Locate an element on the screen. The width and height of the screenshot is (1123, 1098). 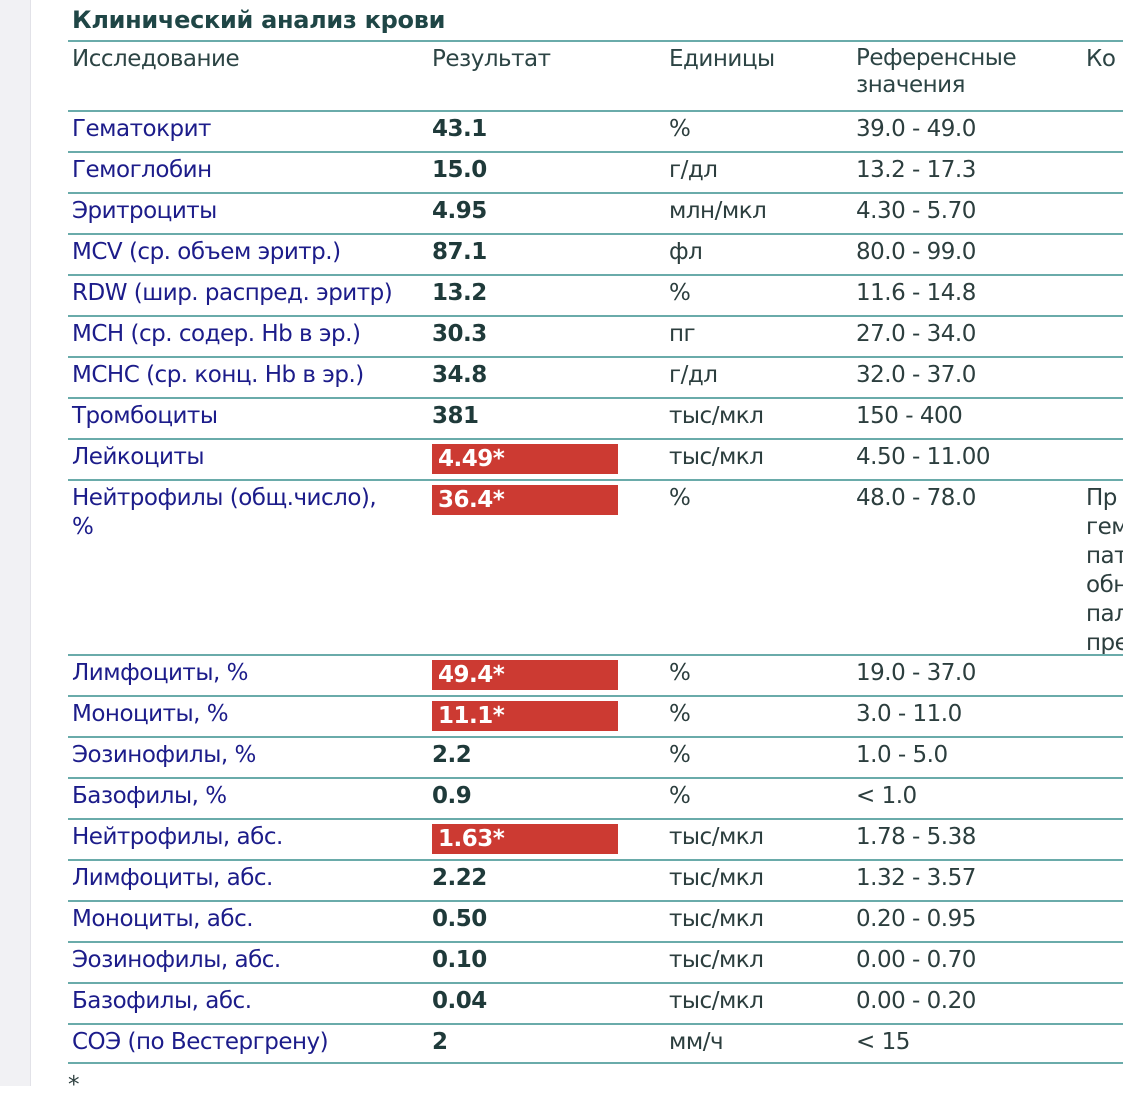
result-value: 381 is located at coordinates (455, 416).